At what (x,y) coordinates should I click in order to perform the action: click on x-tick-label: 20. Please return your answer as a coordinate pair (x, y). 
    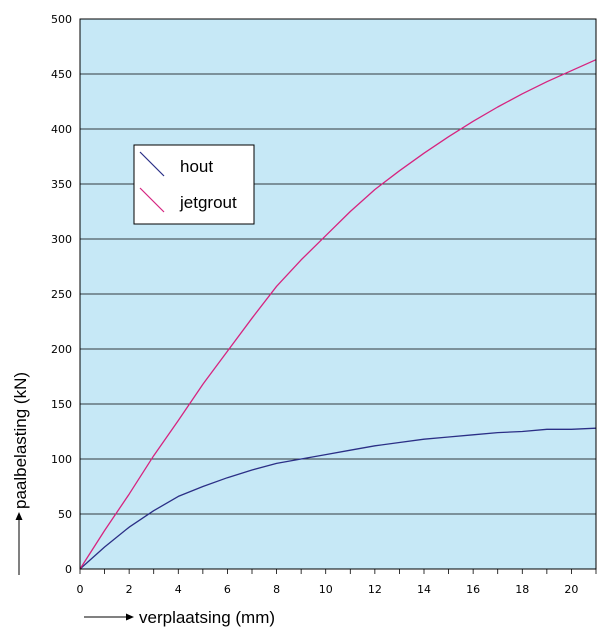
    Looking at the image, I should click on (571, 589).